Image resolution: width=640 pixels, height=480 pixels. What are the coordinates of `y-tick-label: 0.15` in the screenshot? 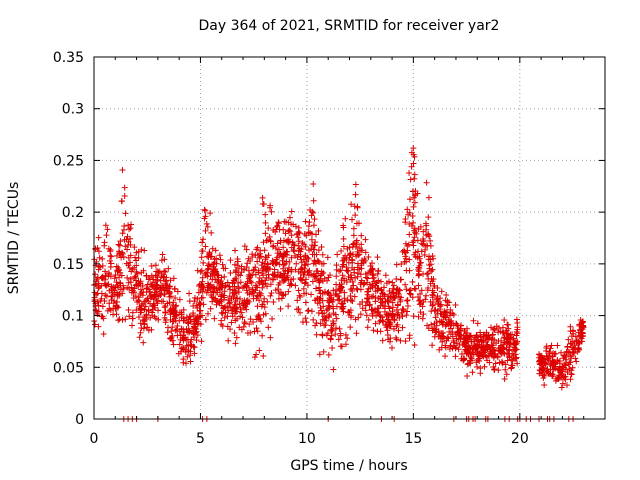 It's located at (68, 265).